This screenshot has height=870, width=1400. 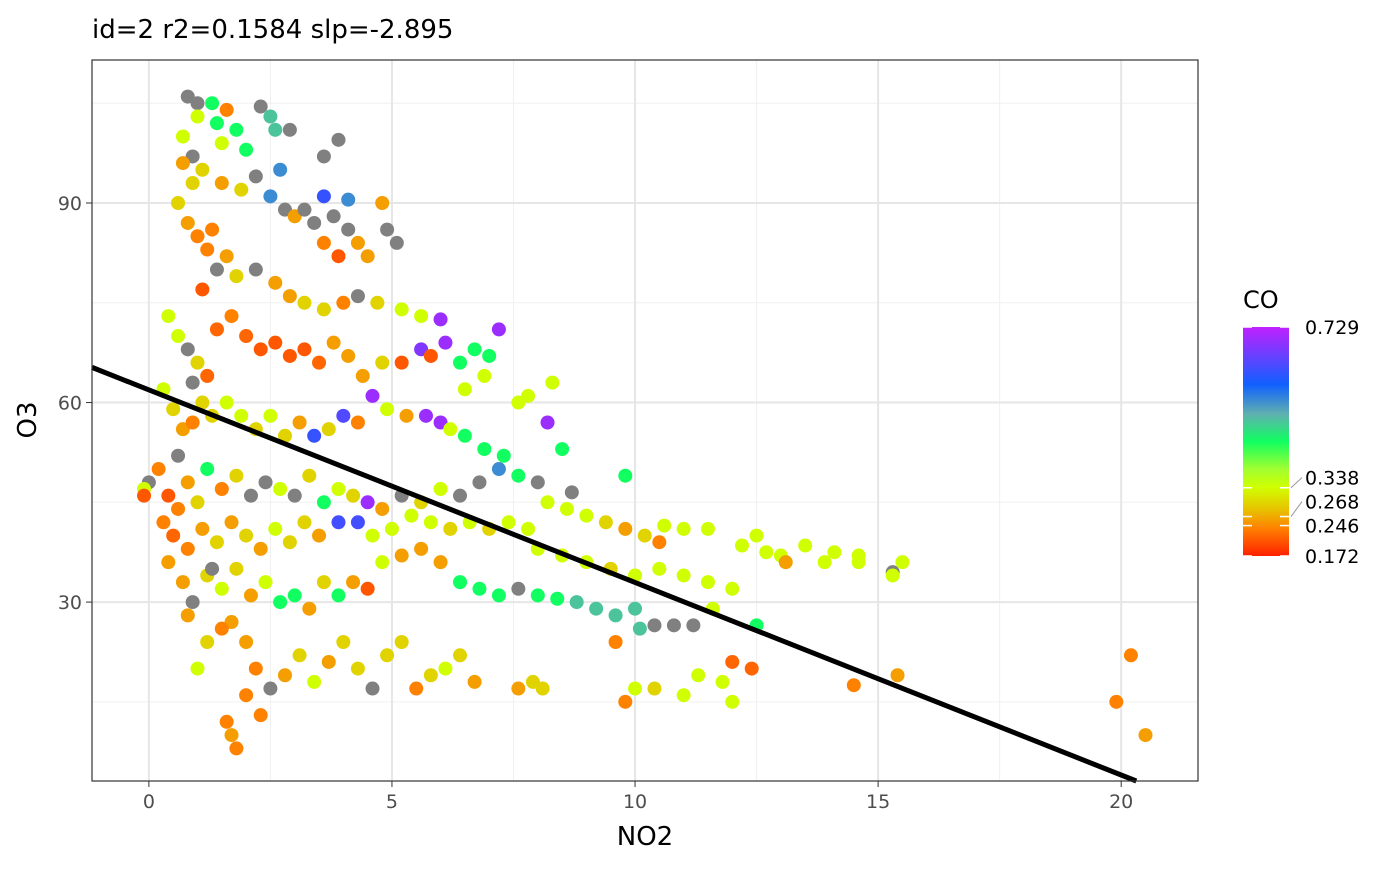 I want to click on y-tick-label: 90, so click(x=70, y=204).